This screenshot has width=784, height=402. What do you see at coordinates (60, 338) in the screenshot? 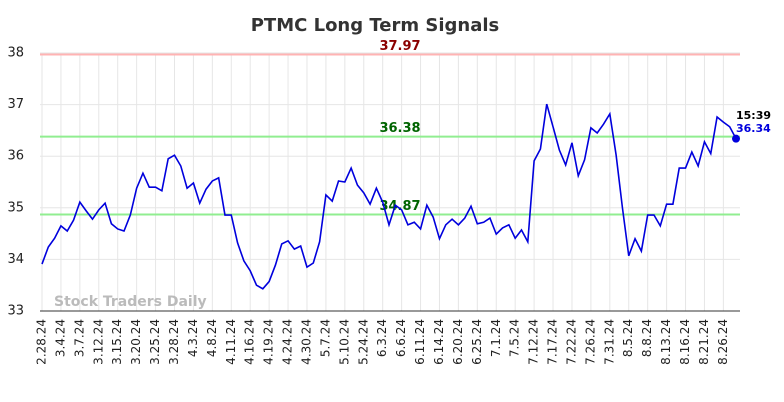
I see `x-tick-label: 3.4.24` at bounding box center [60, 338].